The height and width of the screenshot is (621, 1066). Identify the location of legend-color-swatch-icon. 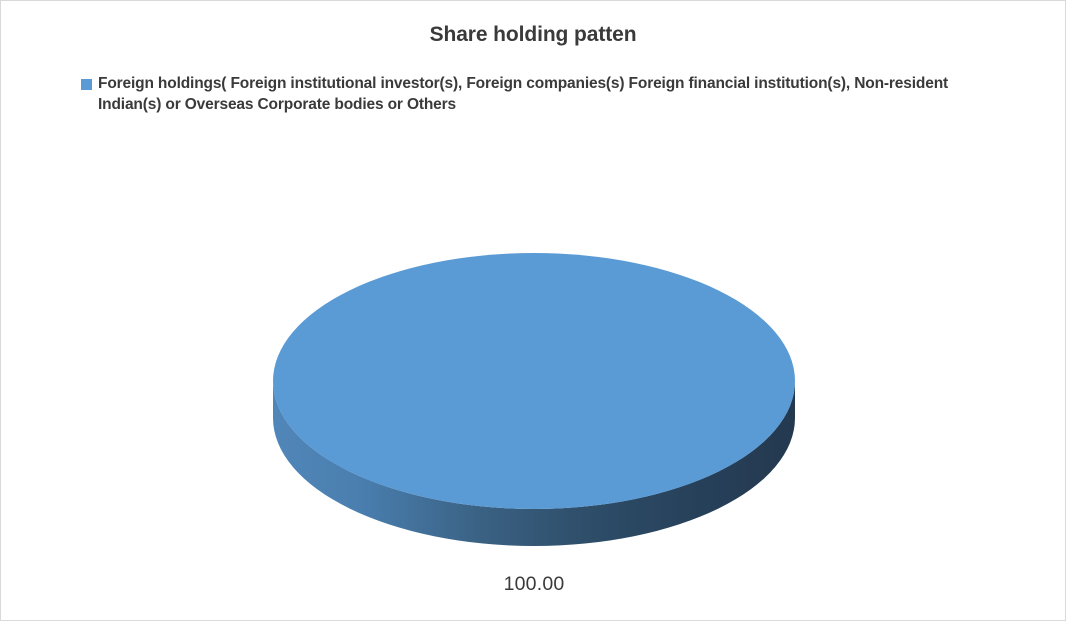
(86, 84).